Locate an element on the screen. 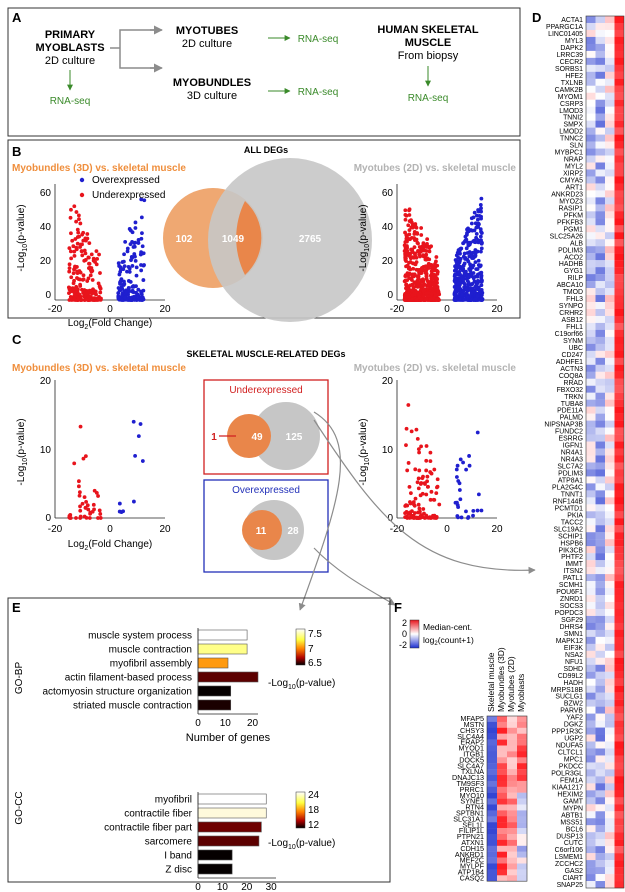 The image size is (625, 892). heatmap-row-label: HEXIM2 is located at coordinates (570, 794).